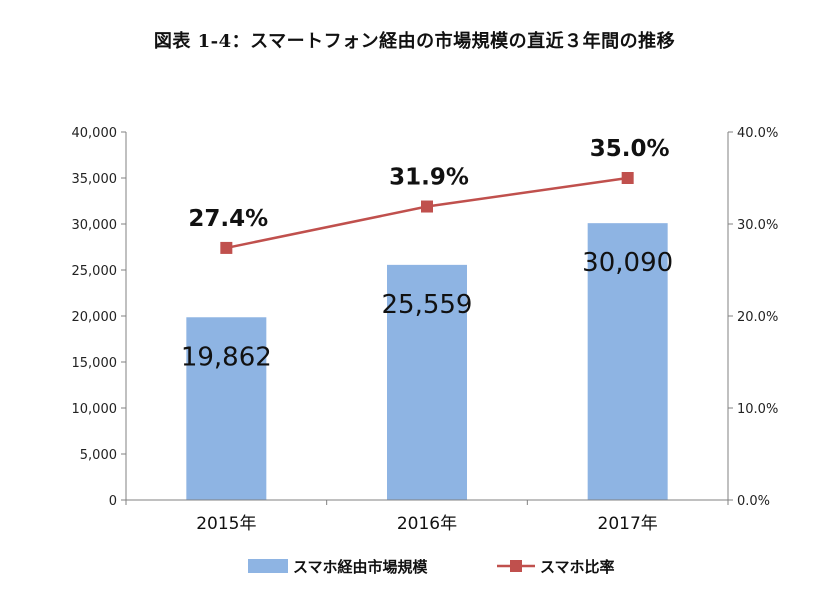  What do you see at coordinates (427, 305) in the screenshot?
I see `bar-data-label: 25,559` at bounding box center [427, 305].